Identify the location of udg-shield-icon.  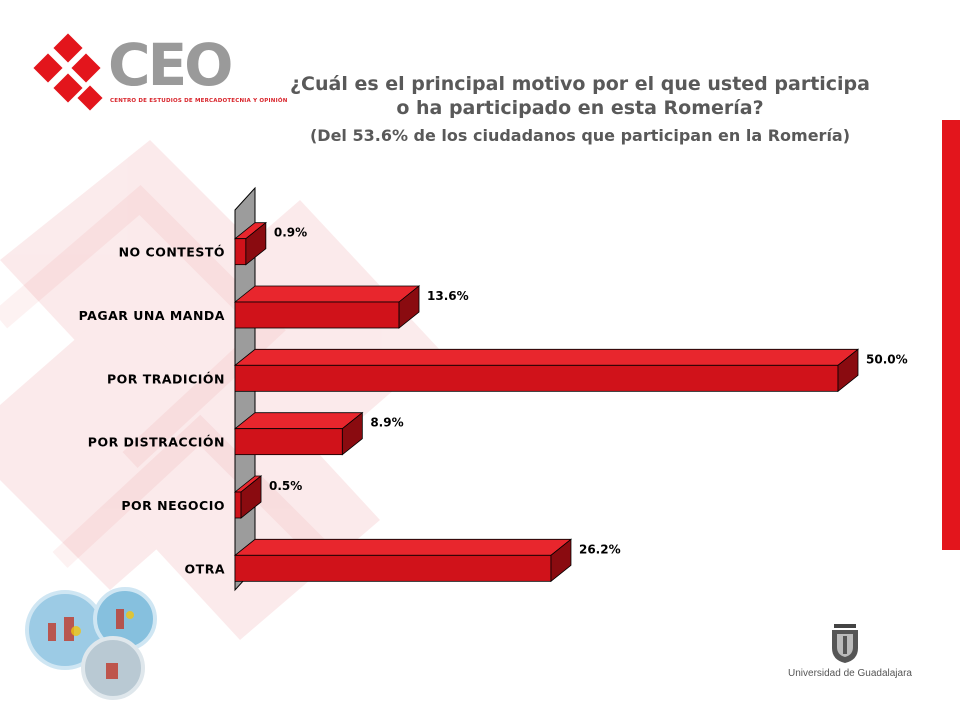
(845, 643).